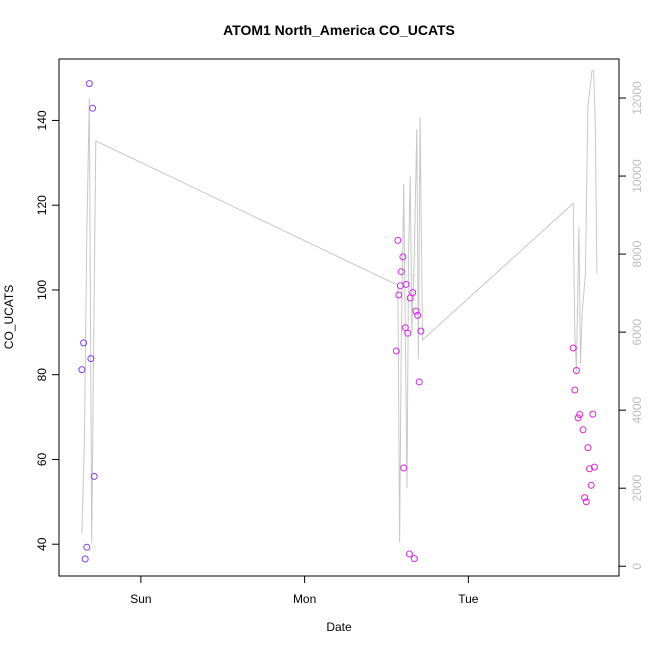  Describe the element at coordinates (637, 566) in the screenshot. I see `y2-tick-label: 0` at that location.